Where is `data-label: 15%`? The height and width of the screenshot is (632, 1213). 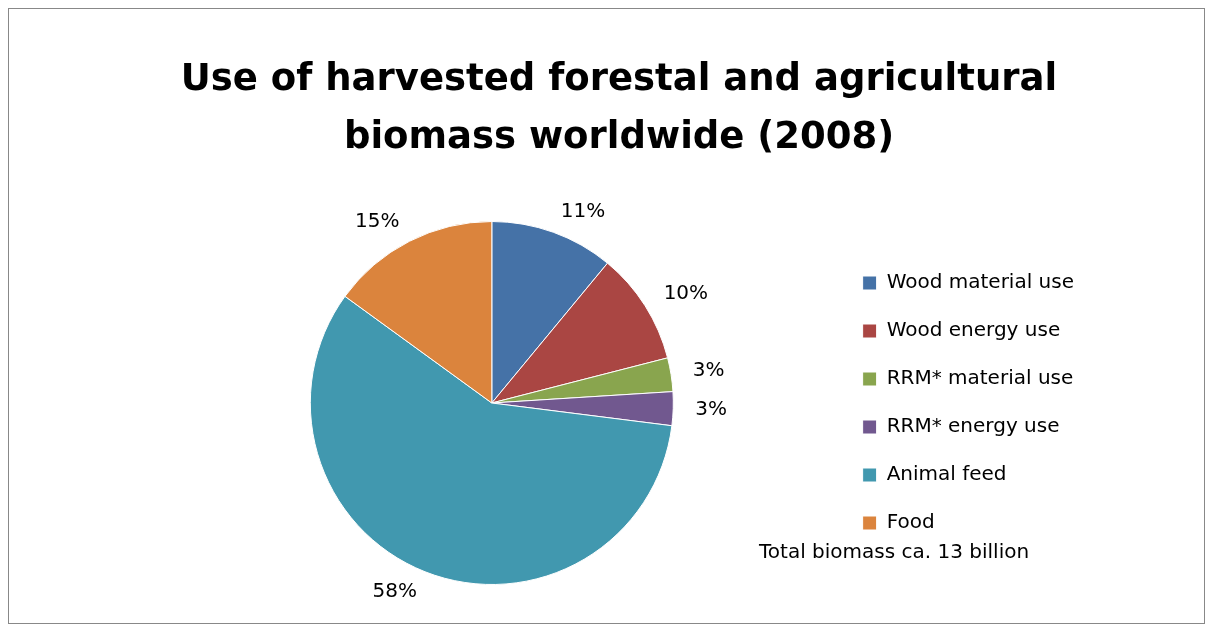 data-label: 15% is located at coordinates (377, 219).